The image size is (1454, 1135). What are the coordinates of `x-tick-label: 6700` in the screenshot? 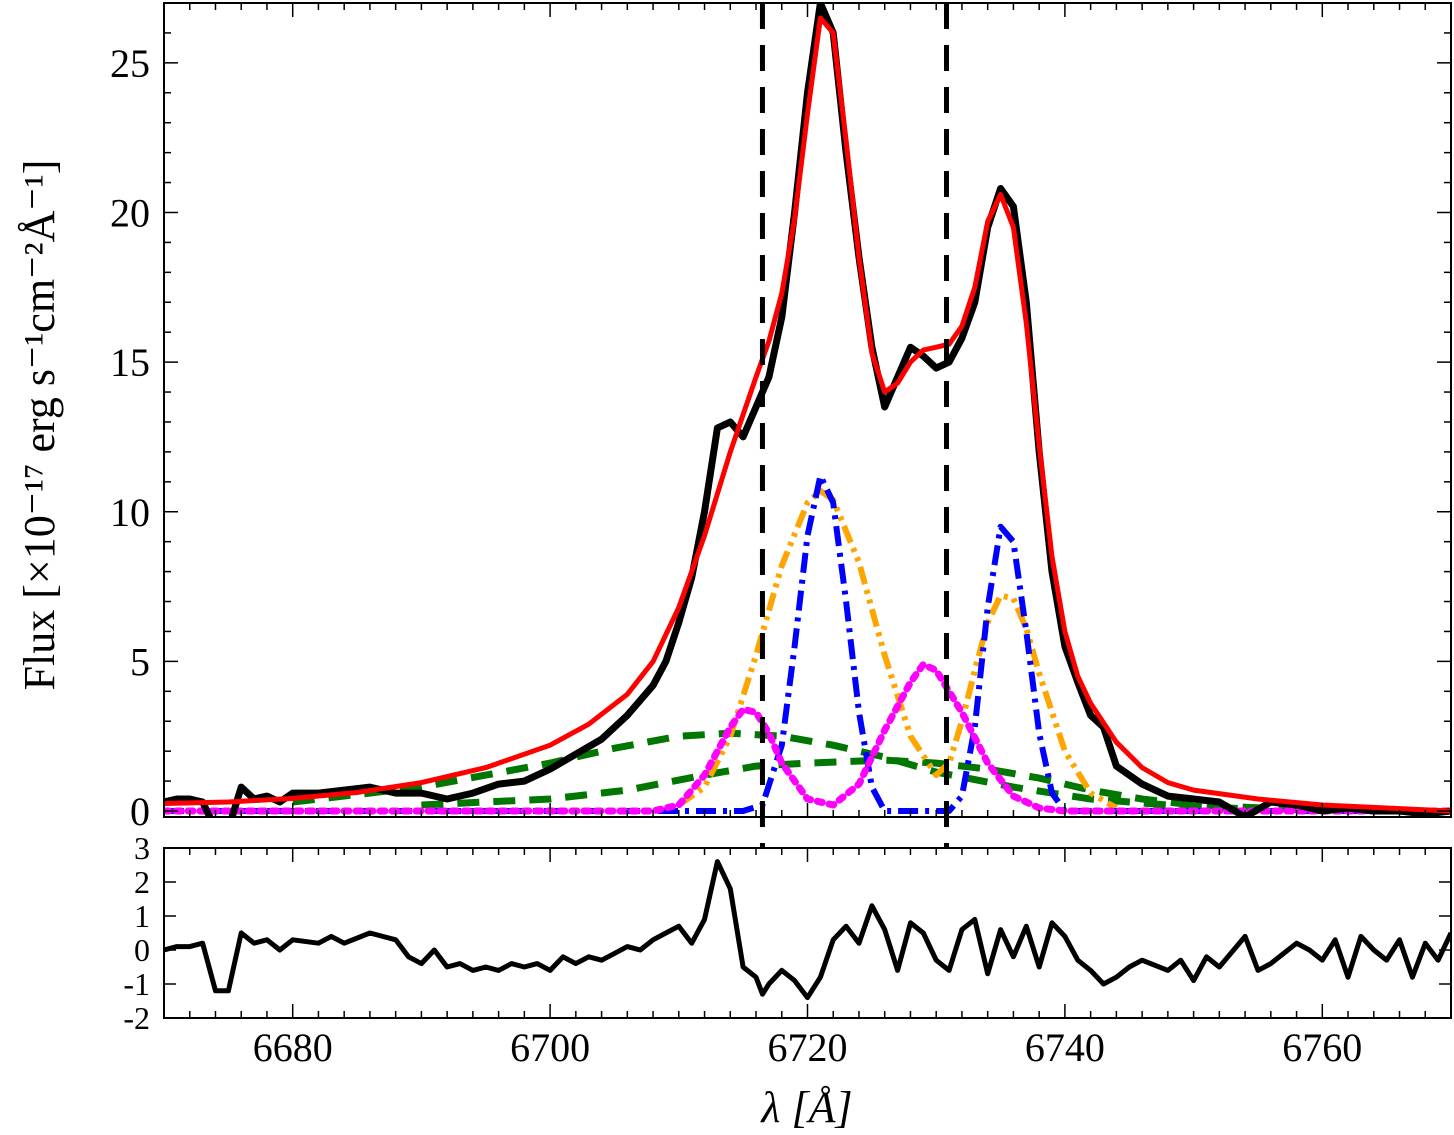 It's located at (550, 1047).